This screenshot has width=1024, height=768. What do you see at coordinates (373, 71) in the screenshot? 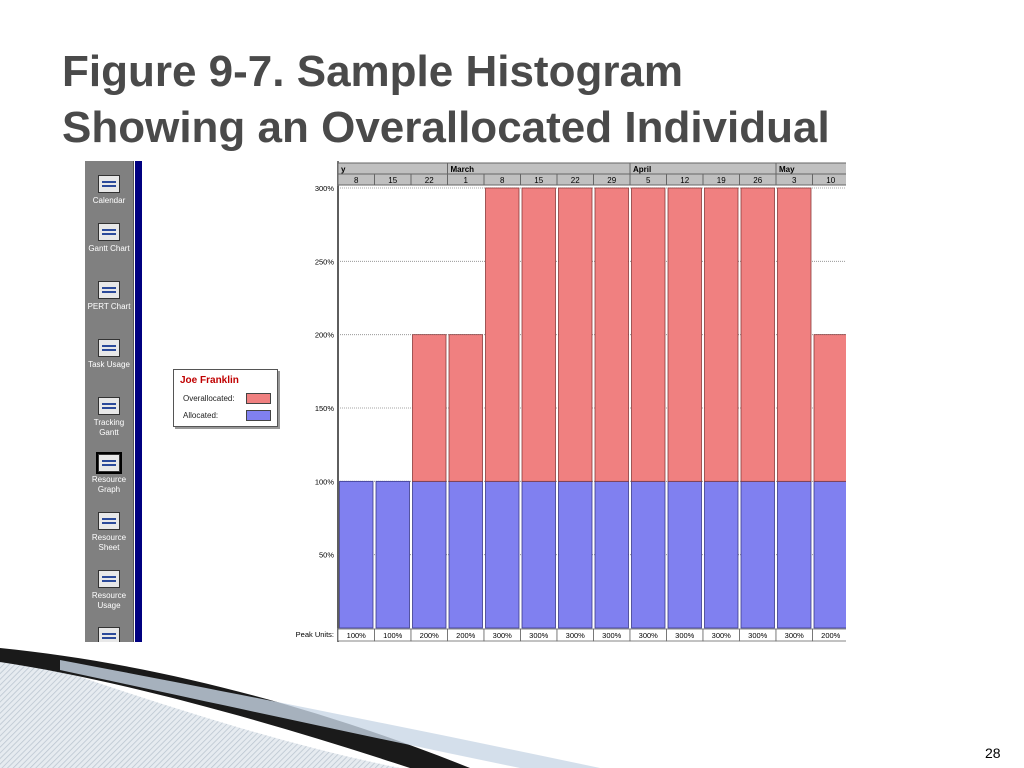
I see `slide-title-line-1: Figure 9-7. Sample Histogram` at bounding box center [373, 71].